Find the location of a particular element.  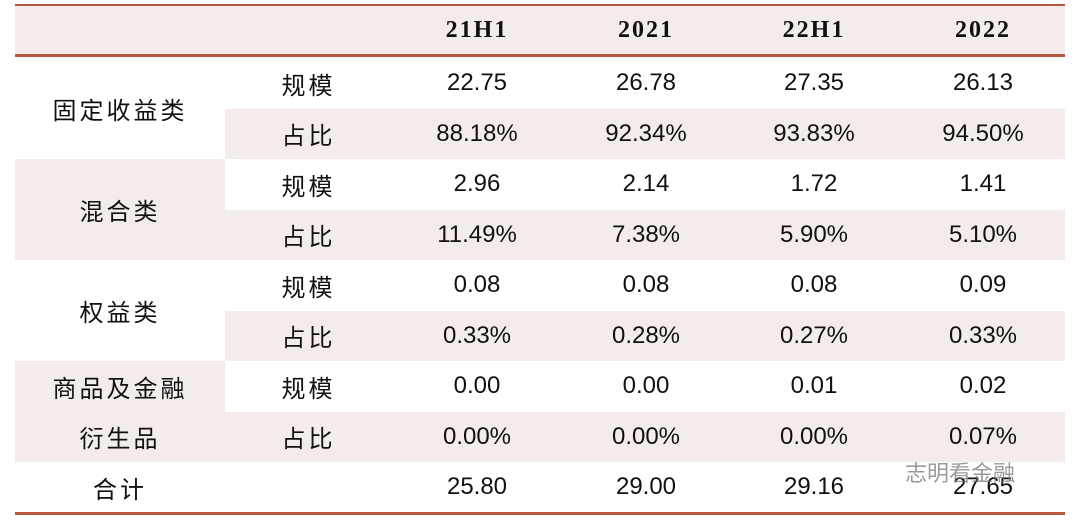

value-cell: 7.38% is located at coordinates (646, 234).